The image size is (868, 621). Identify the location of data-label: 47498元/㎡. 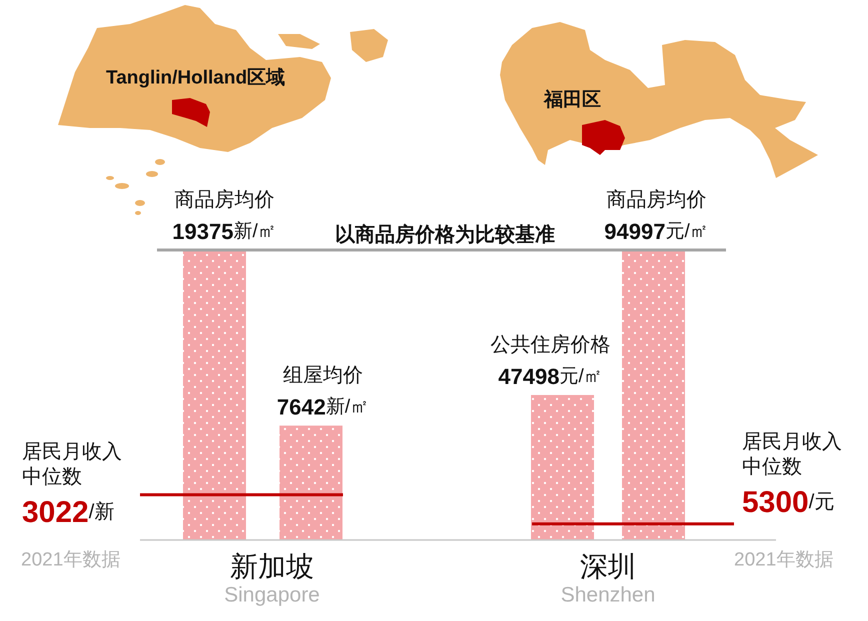
(550, 376).